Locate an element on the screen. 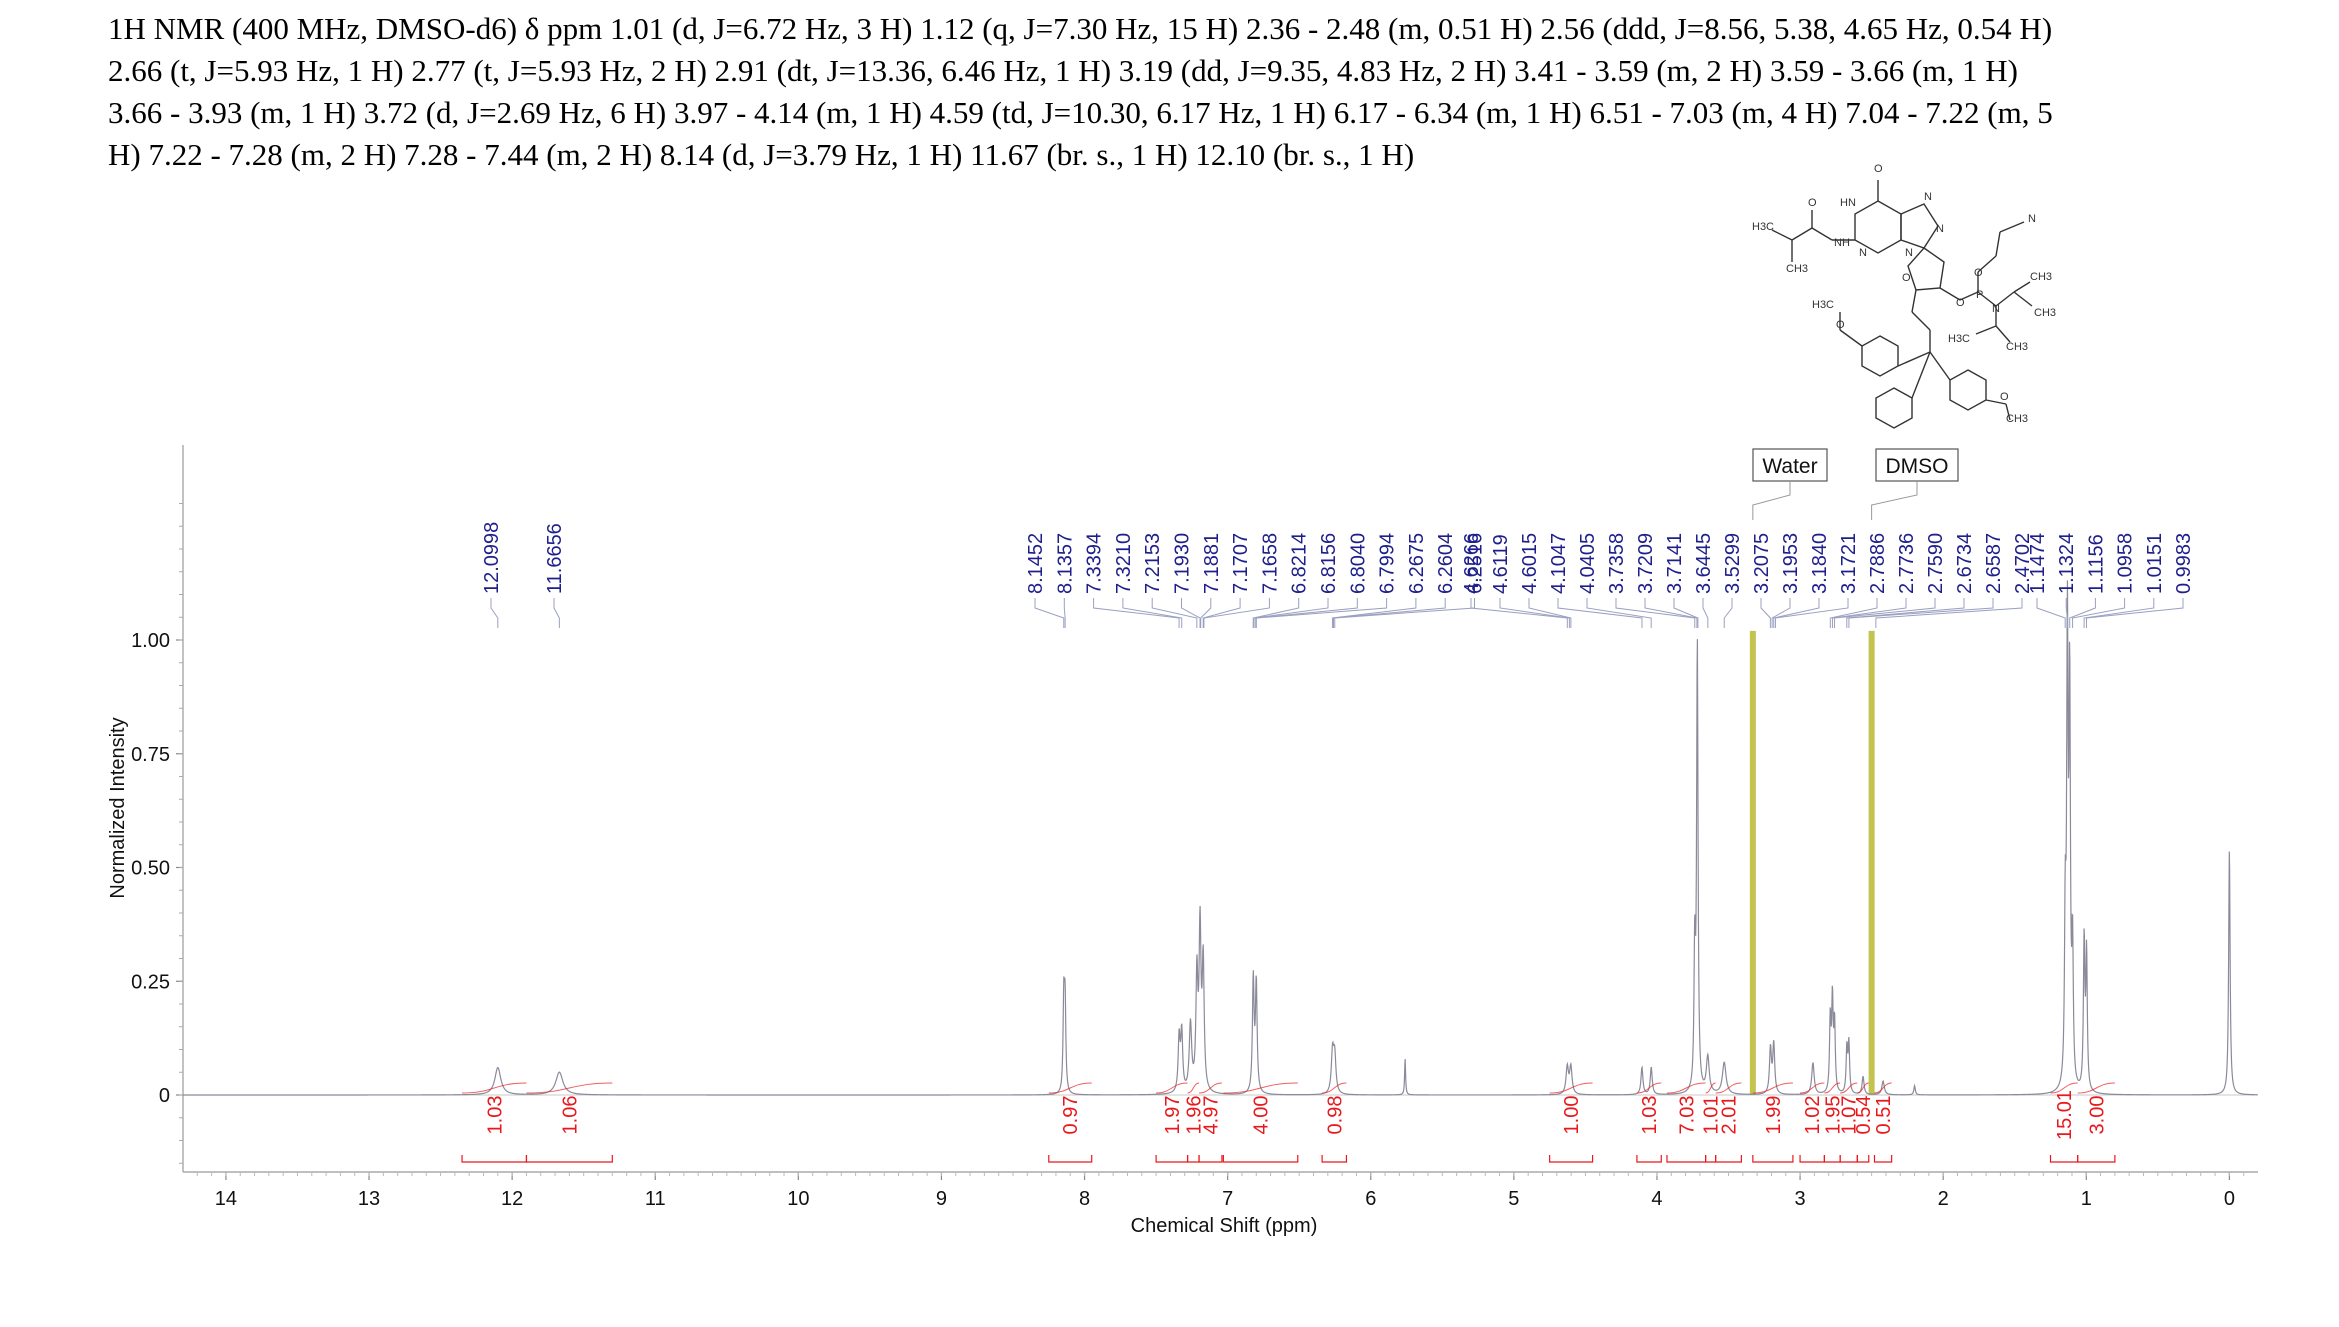 The width and height of the screenshot is (2339, 1327). peak-label: 7.3210 is located at coordinates (1124, 563).